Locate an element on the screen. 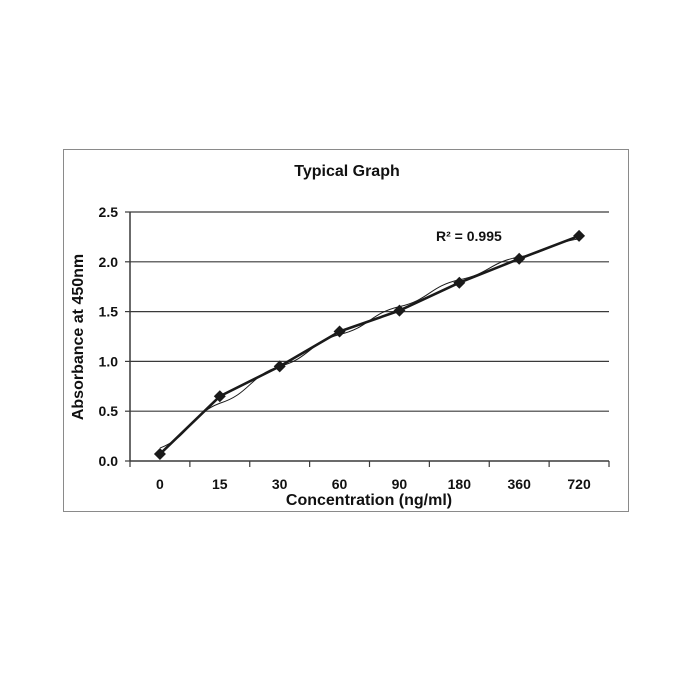  x-tick-label: 720 is located at coordinates (579, 484).